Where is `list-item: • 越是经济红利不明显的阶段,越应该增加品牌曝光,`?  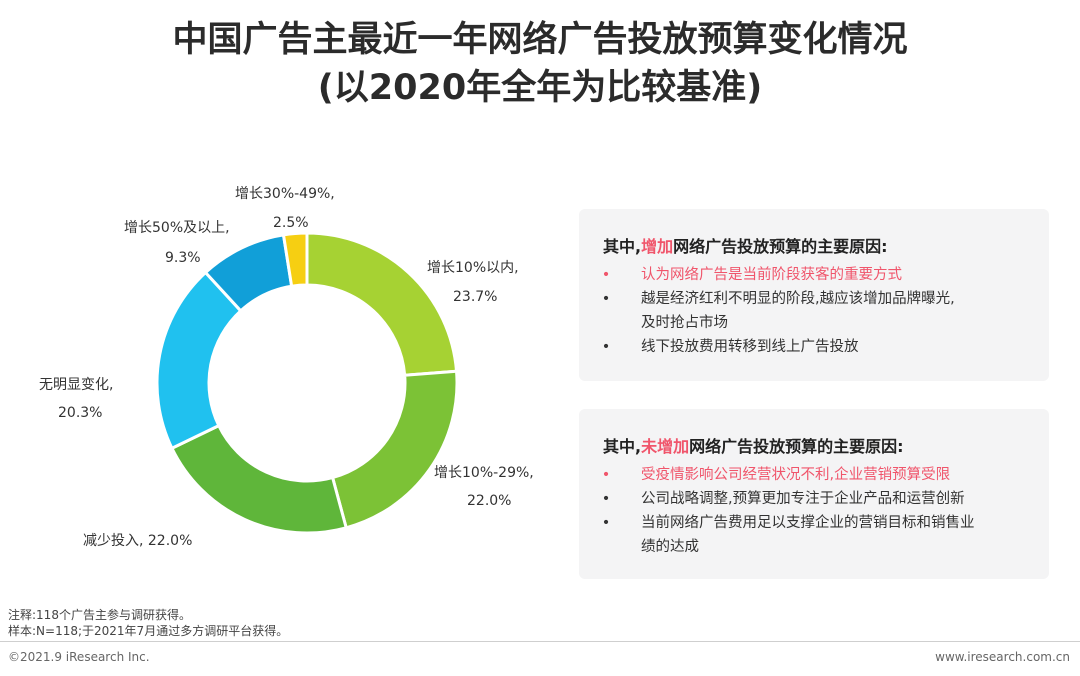 list-item: • 越是经济红利不明显的阶段,越应该增加品牌曝光, is located at coordinates (821, 299).